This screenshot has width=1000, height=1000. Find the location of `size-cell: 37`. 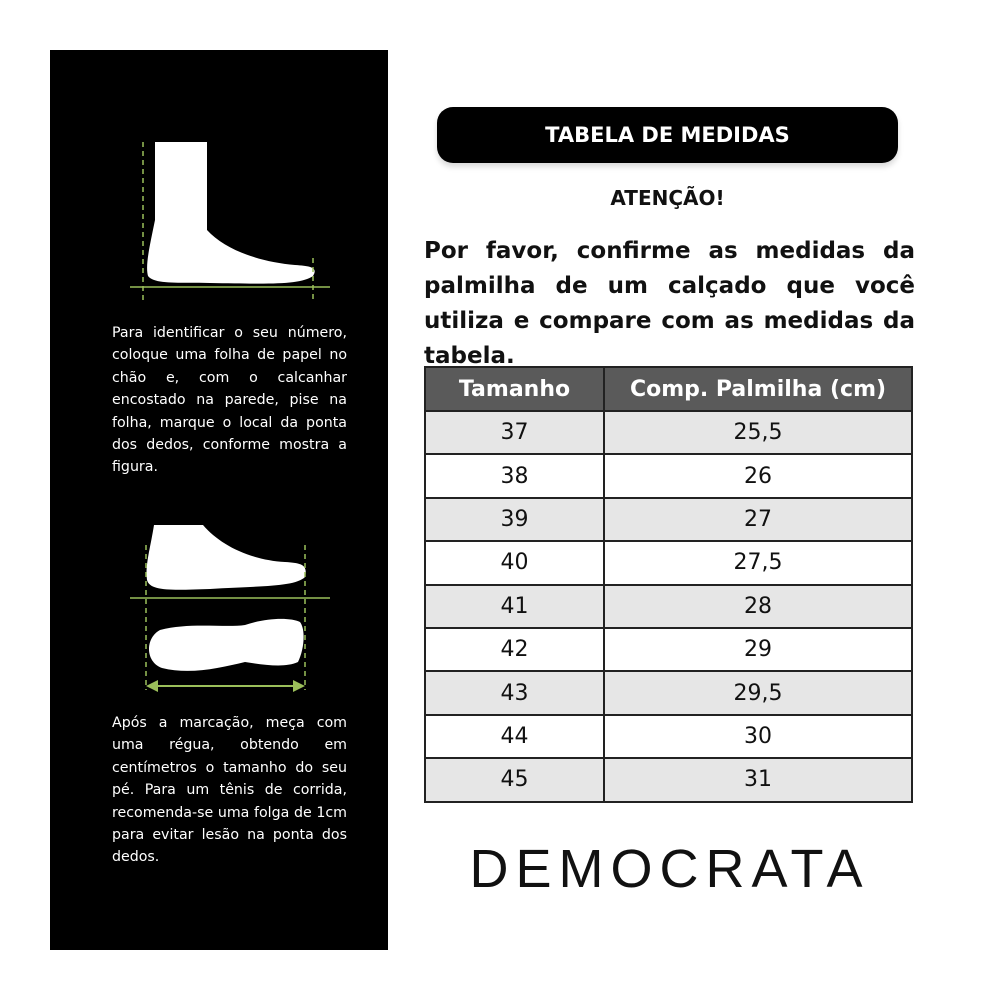

size-cell: 37 is located at coordinates (514, 432).